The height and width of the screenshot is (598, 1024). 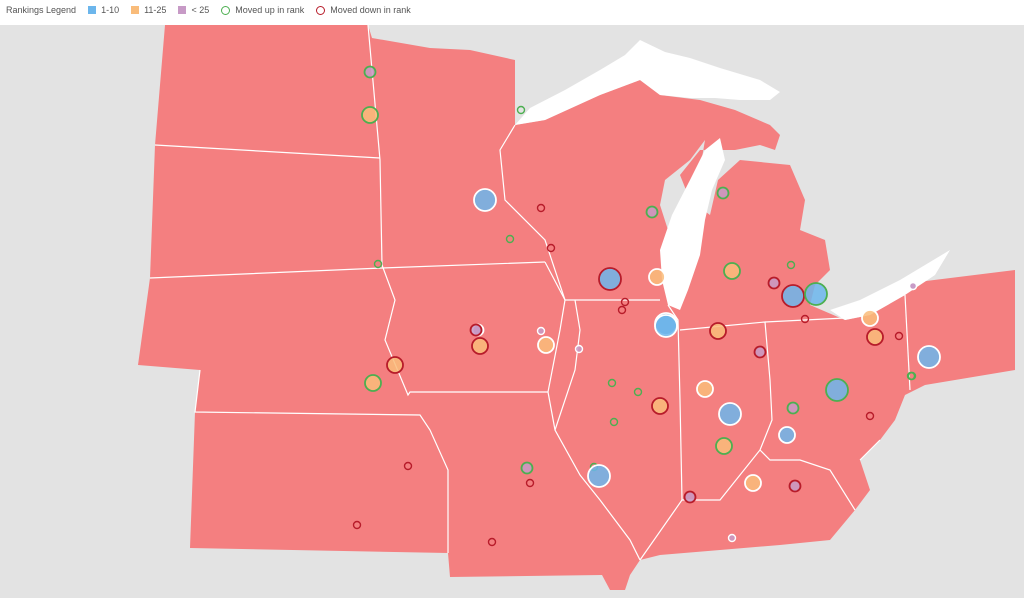 What do you see at coordinates (200, 10) in the screenshot?
I see `legend-label: < 25` at bounding box center [200, 10].